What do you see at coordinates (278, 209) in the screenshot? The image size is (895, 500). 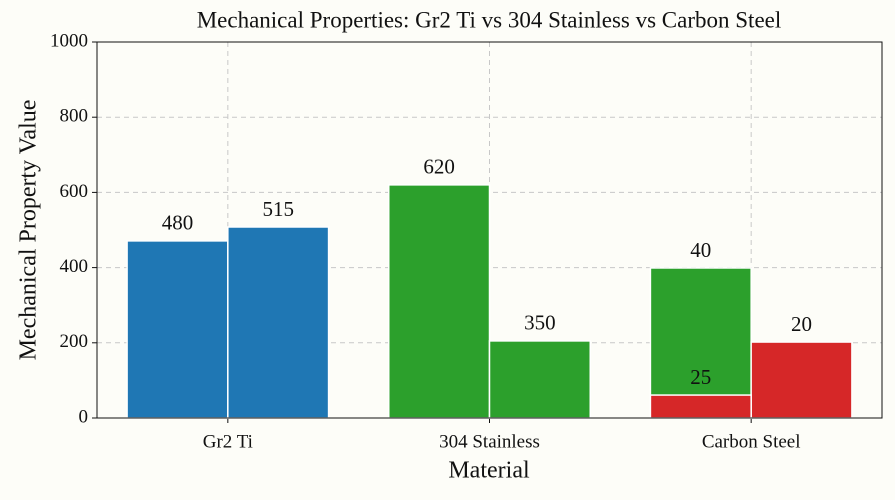 I see `bar-annotation: 515` at bounding box center [278, 209].